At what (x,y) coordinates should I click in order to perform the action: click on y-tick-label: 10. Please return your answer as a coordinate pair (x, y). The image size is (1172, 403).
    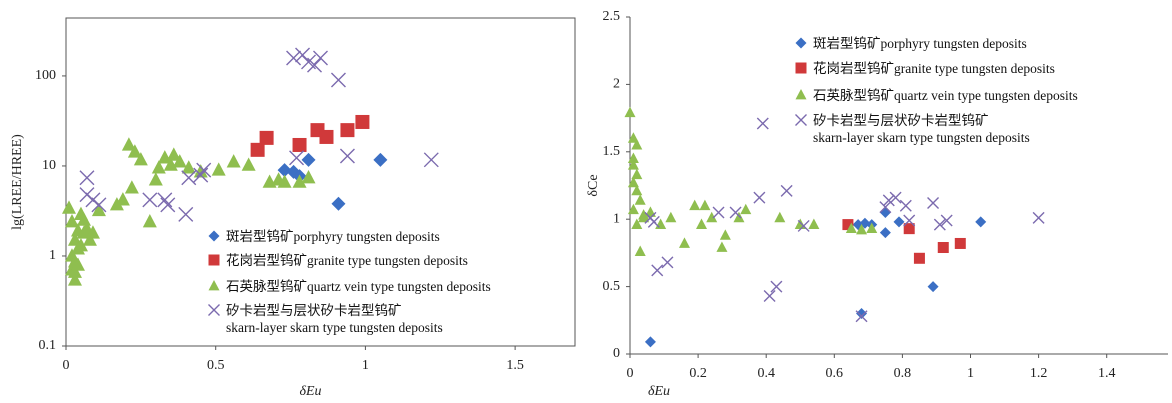
    Looking at the image, I should click on (49, 165).